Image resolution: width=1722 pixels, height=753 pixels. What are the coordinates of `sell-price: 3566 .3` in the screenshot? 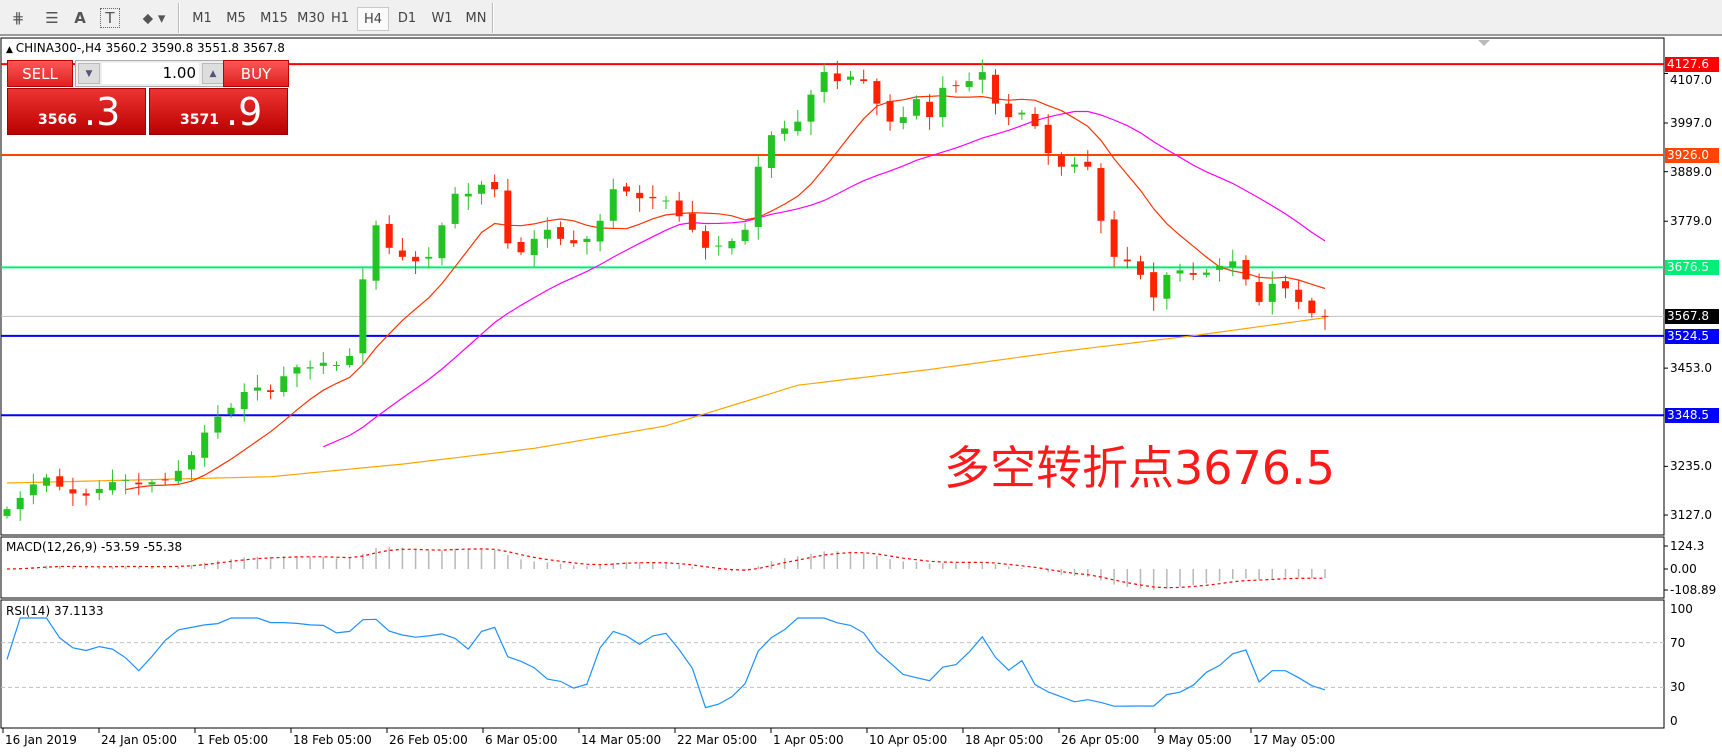 It's located at (76, 111).